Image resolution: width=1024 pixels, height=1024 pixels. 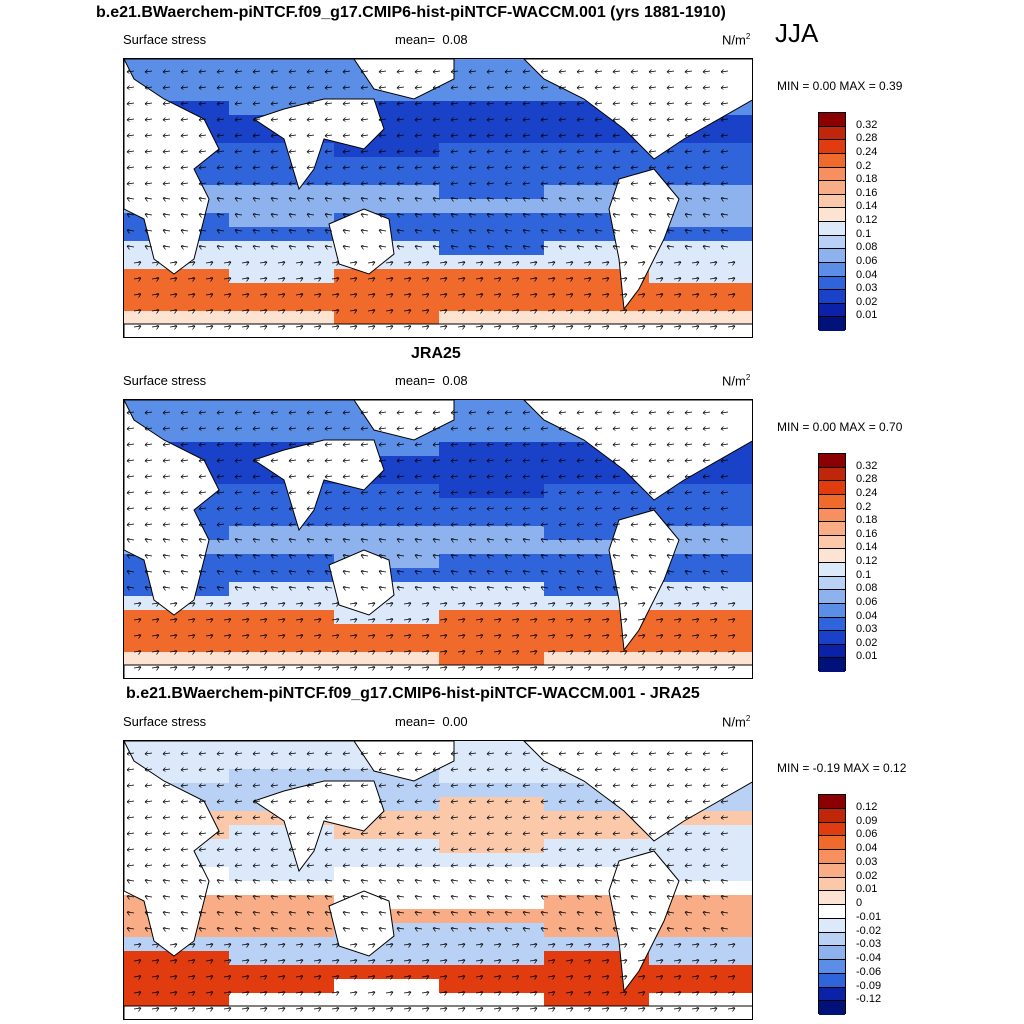 I want to click on colorbar-swatch, so click(x=832, y=815).